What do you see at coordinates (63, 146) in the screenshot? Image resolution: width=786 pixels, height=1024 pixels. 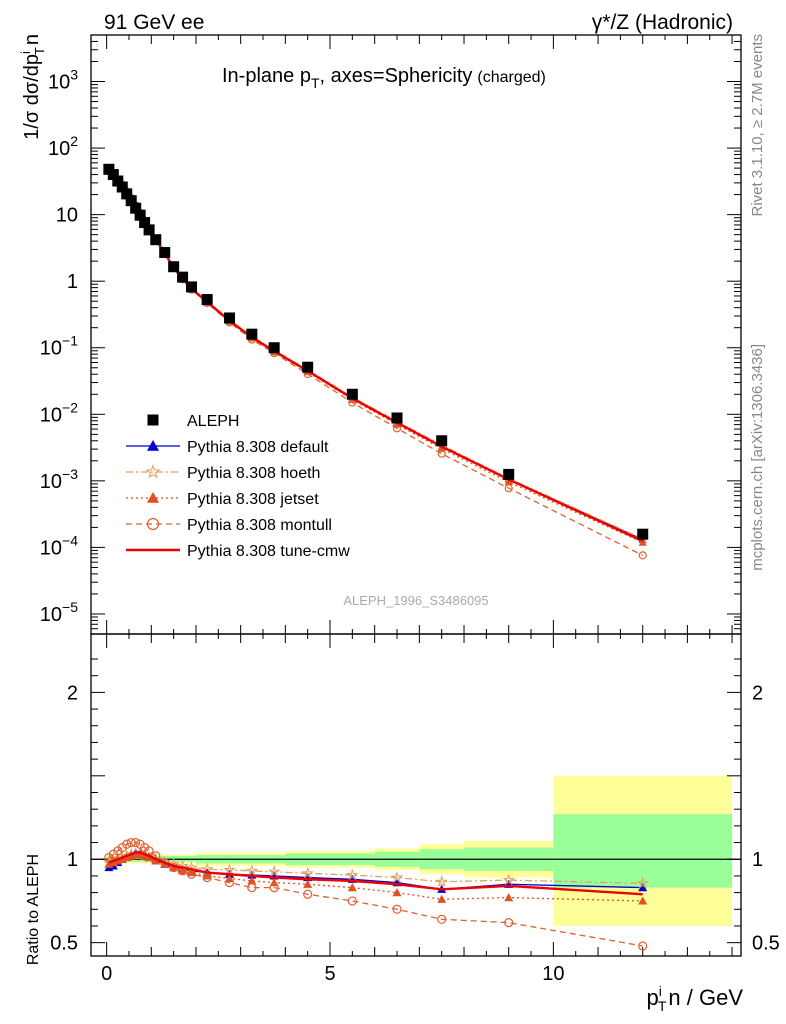 I see `y-tick-label: 10²` at bounding box center [63, 146].